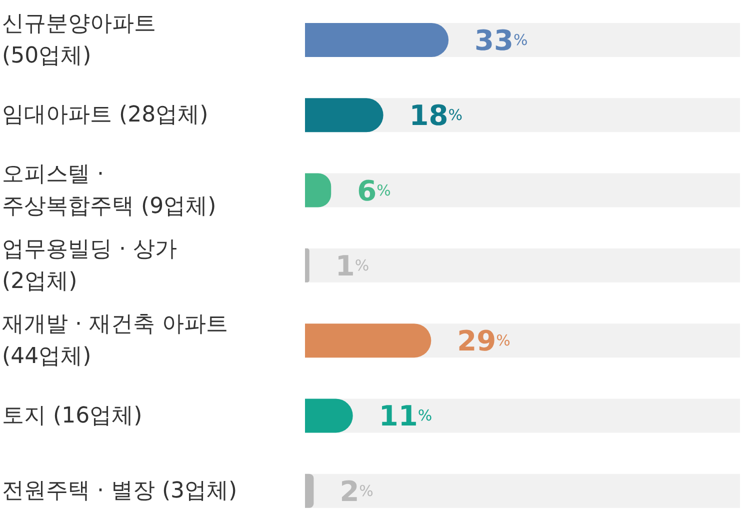  I want to click on data-label: 11%, so click(405, 415).